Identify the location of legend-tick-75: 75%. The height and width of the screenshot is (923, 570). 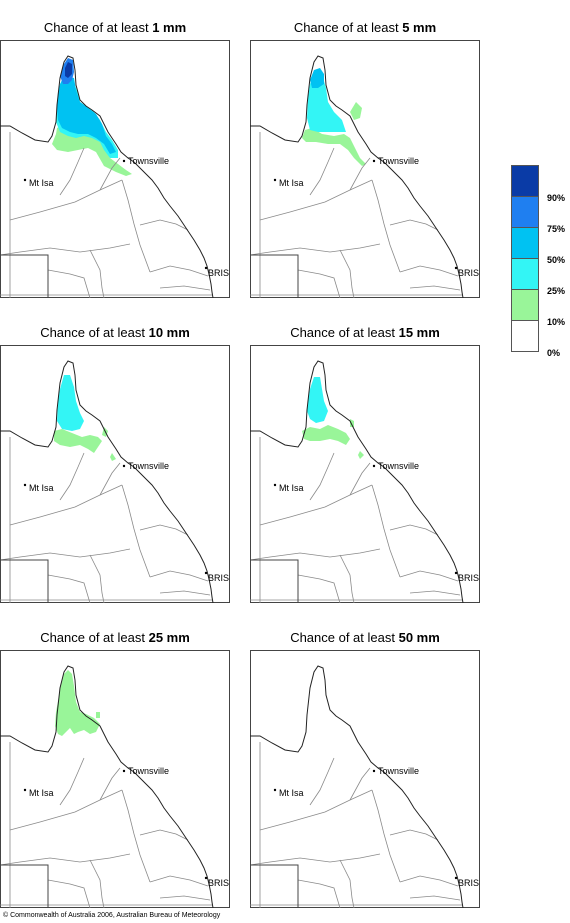
(556, 229).